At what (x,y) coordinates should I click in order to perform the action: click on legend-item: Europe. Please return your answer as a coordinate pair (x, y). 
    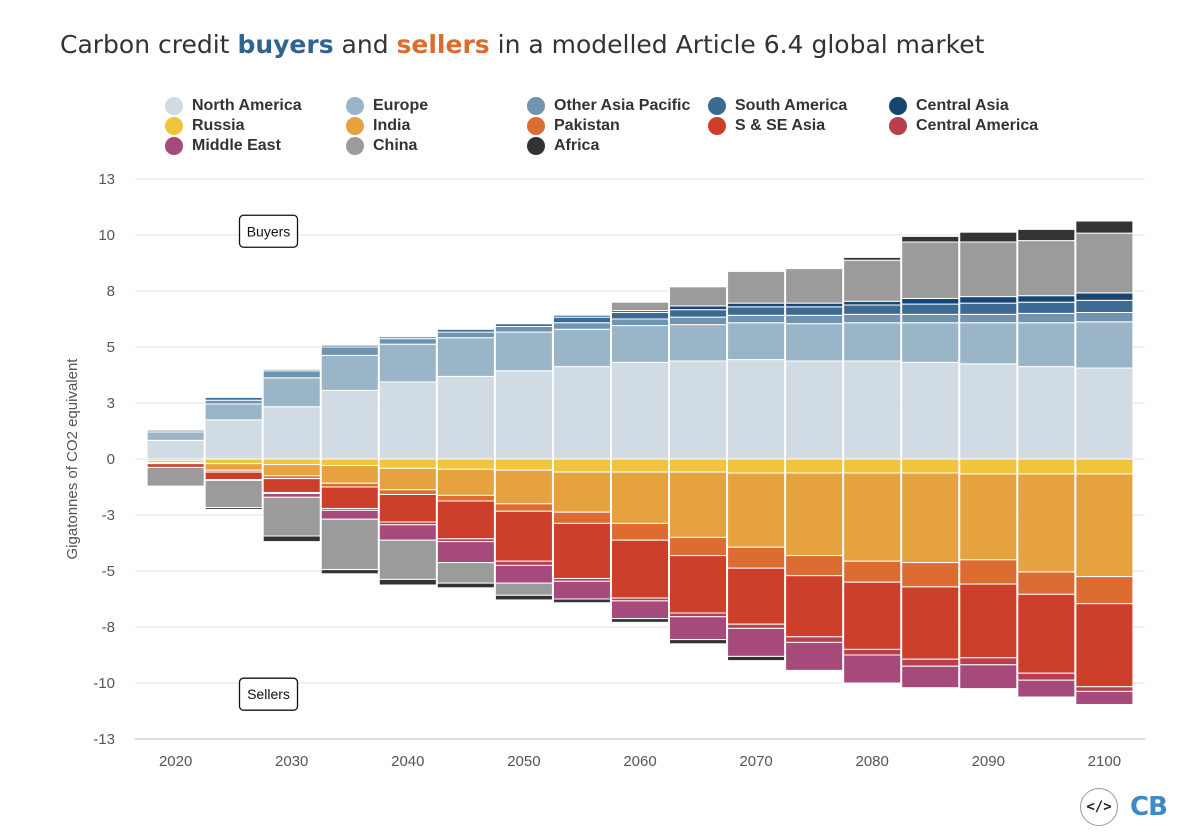
    Looking at the image, I should click on (387, 106).